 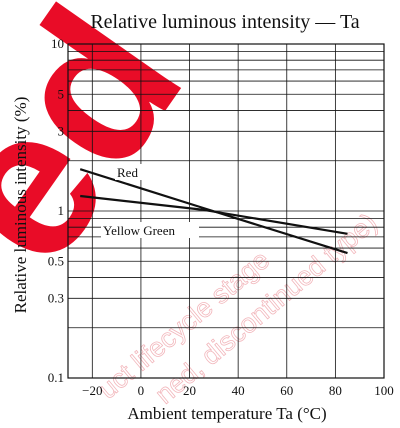 I want to click on x-tick-label: 60, so click(x=286, y=390).